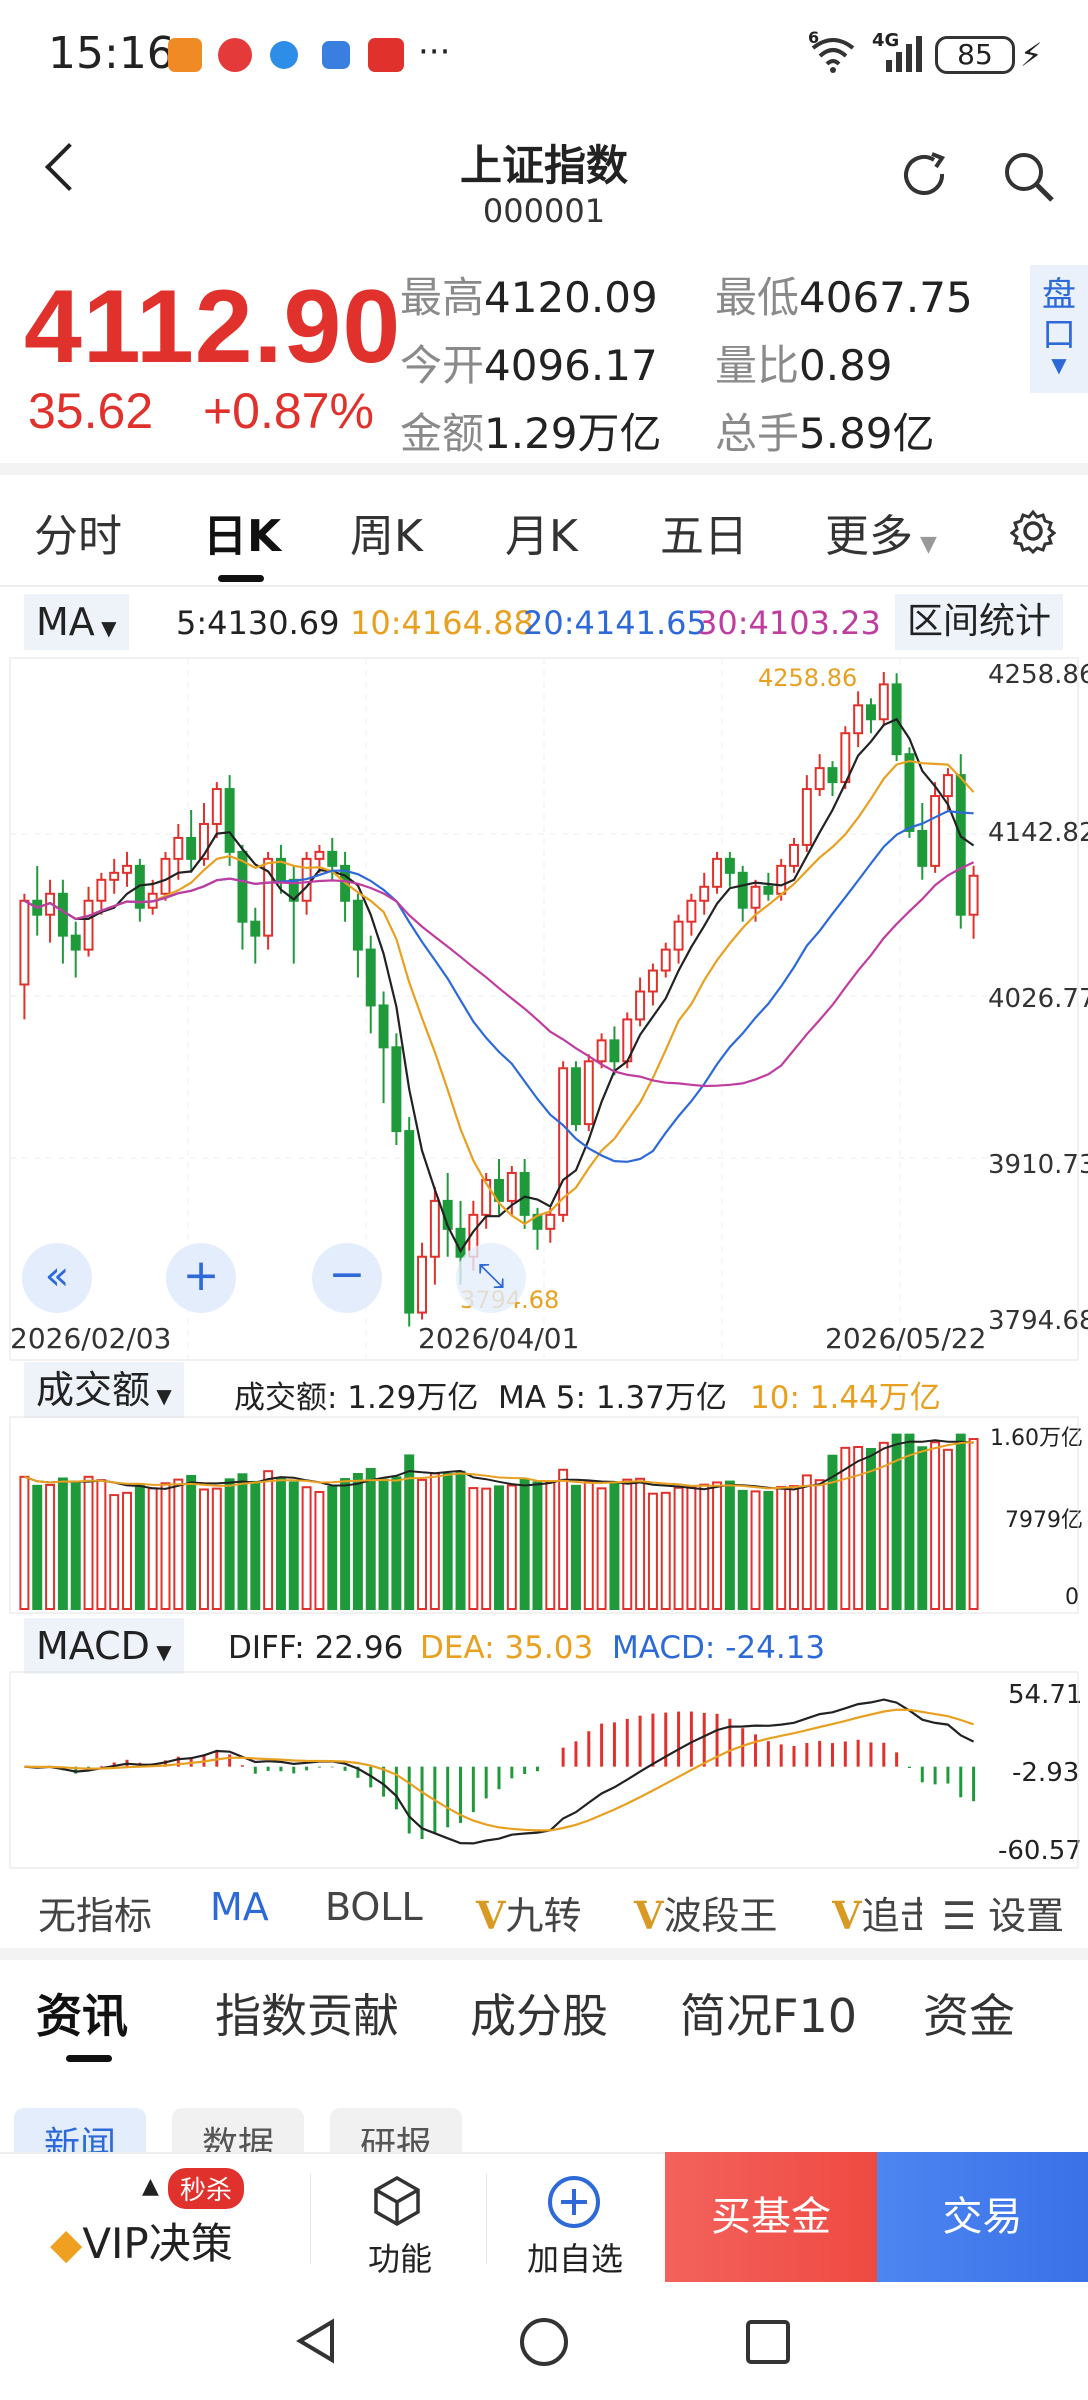 The width and height of the screenshot is (1088, 2400). What do you see at coordinates (847, 1915) in the screenshot?
I see `v-badge-icon: V` at bounding box center [847, 1915].